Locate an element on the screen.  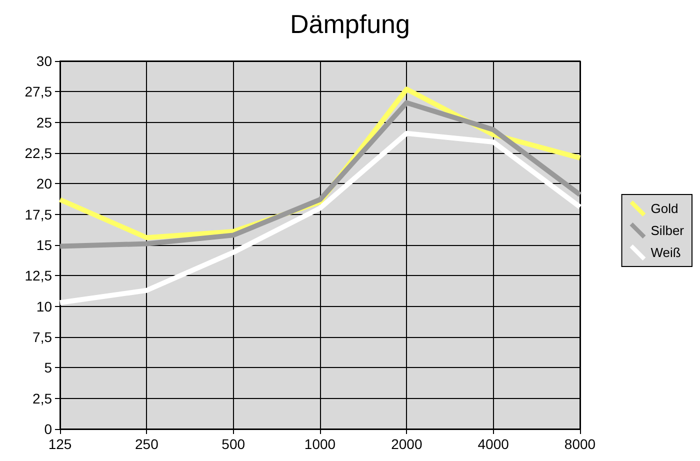
chart-title: Dämpfung is located at coordinates (350, 24).